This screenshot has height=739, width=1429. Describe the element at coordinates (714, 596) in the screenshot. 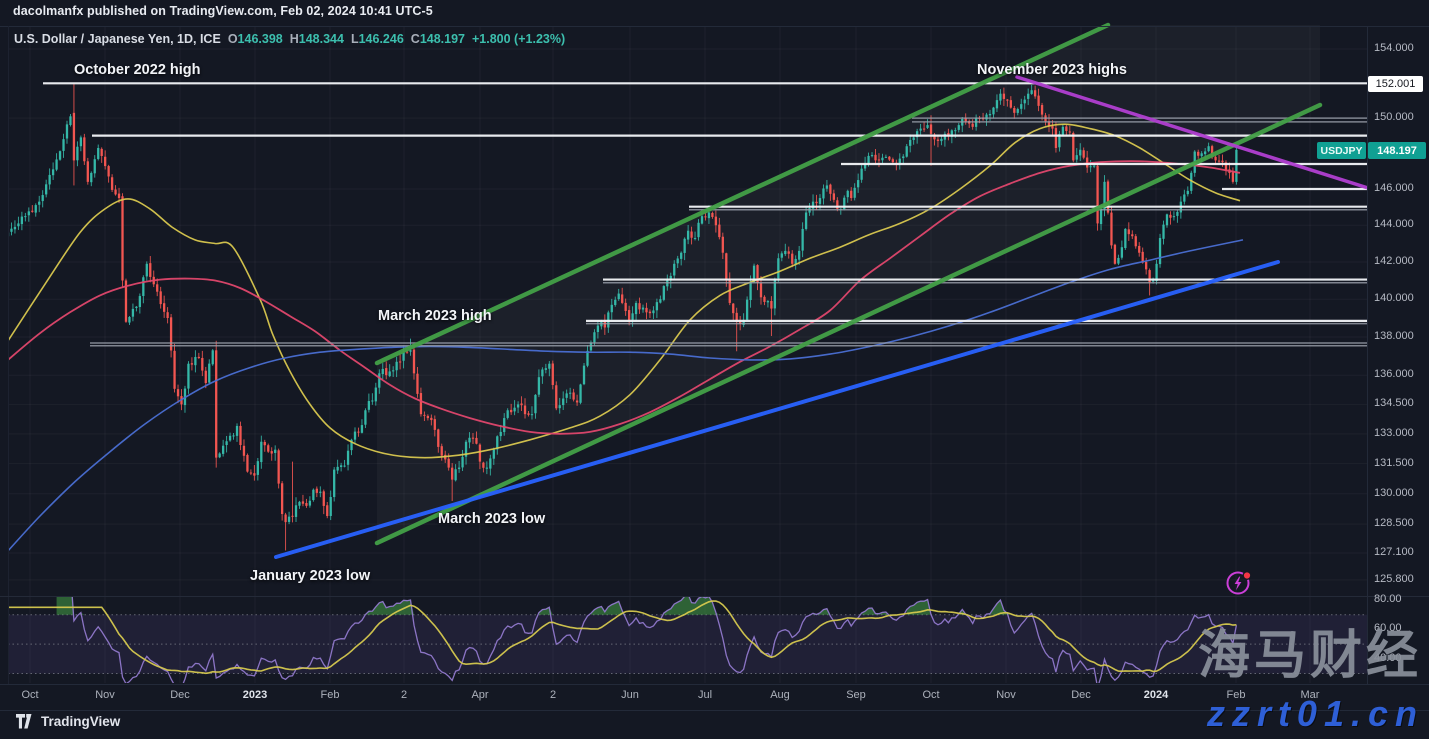

I see `pane-divider` at that location.